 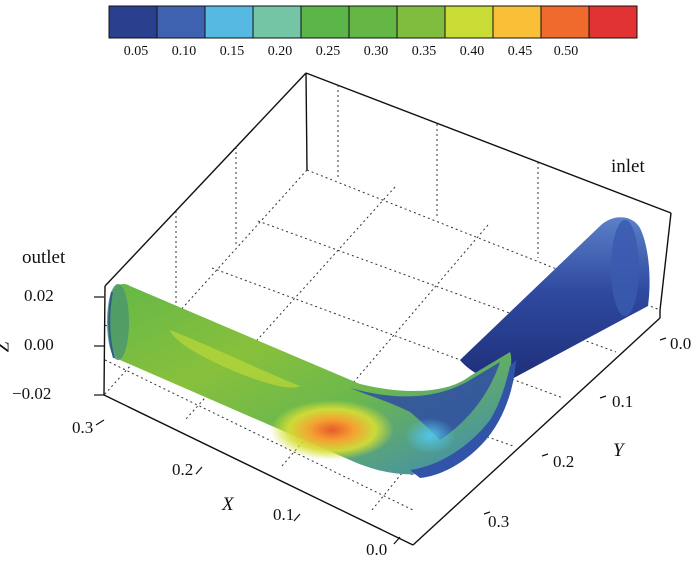 What do you see at coordinates (520, 51) in the screenshot?
I see `colorbar-tick: 0.45` at bounding box center [520, 51].